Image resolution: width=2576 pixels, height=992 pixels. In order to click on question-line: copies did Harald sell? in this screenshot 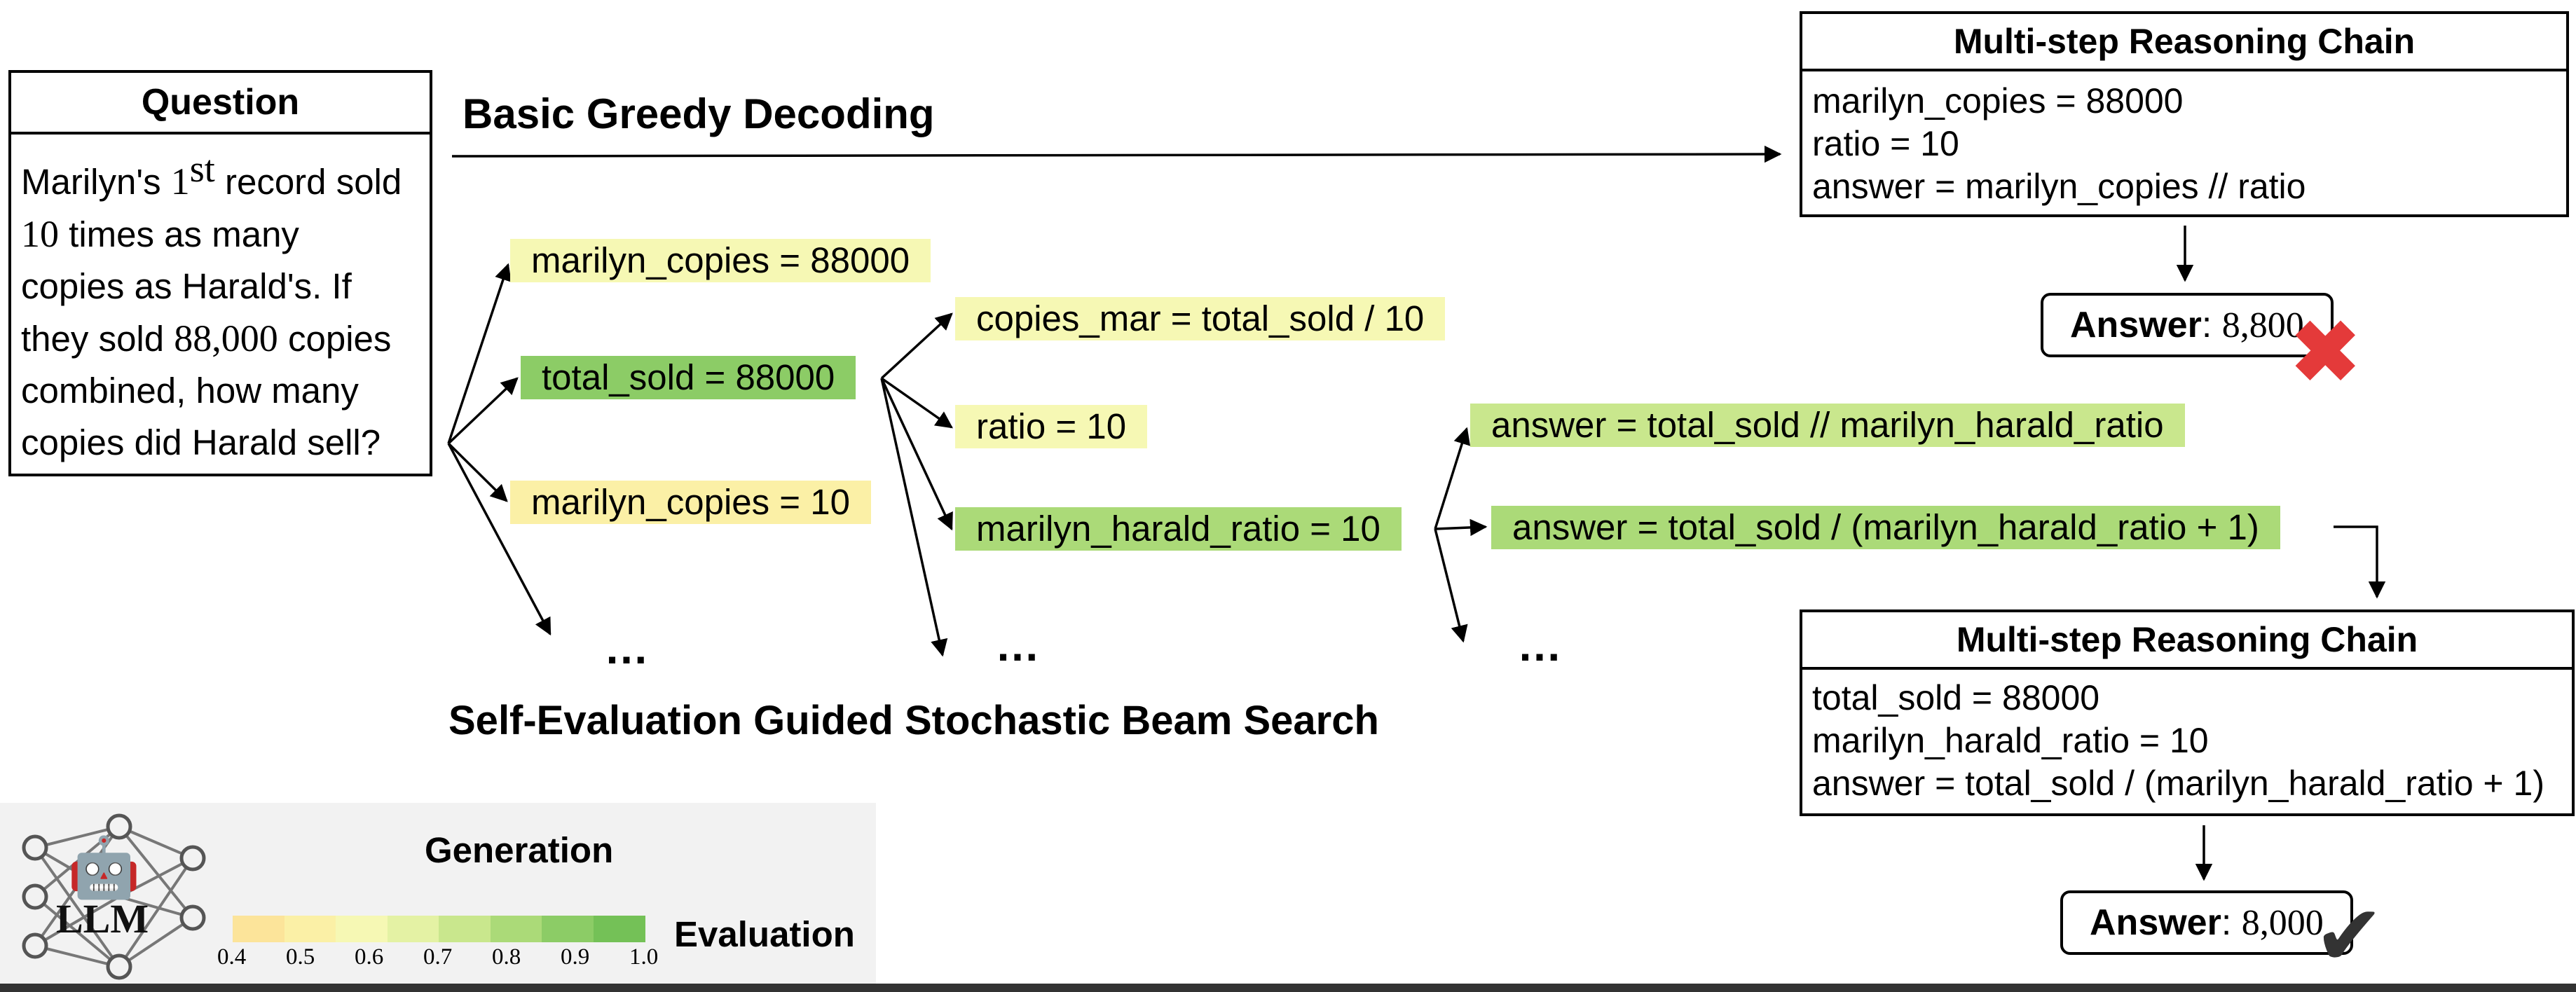, I will do `click(201, 442)`.